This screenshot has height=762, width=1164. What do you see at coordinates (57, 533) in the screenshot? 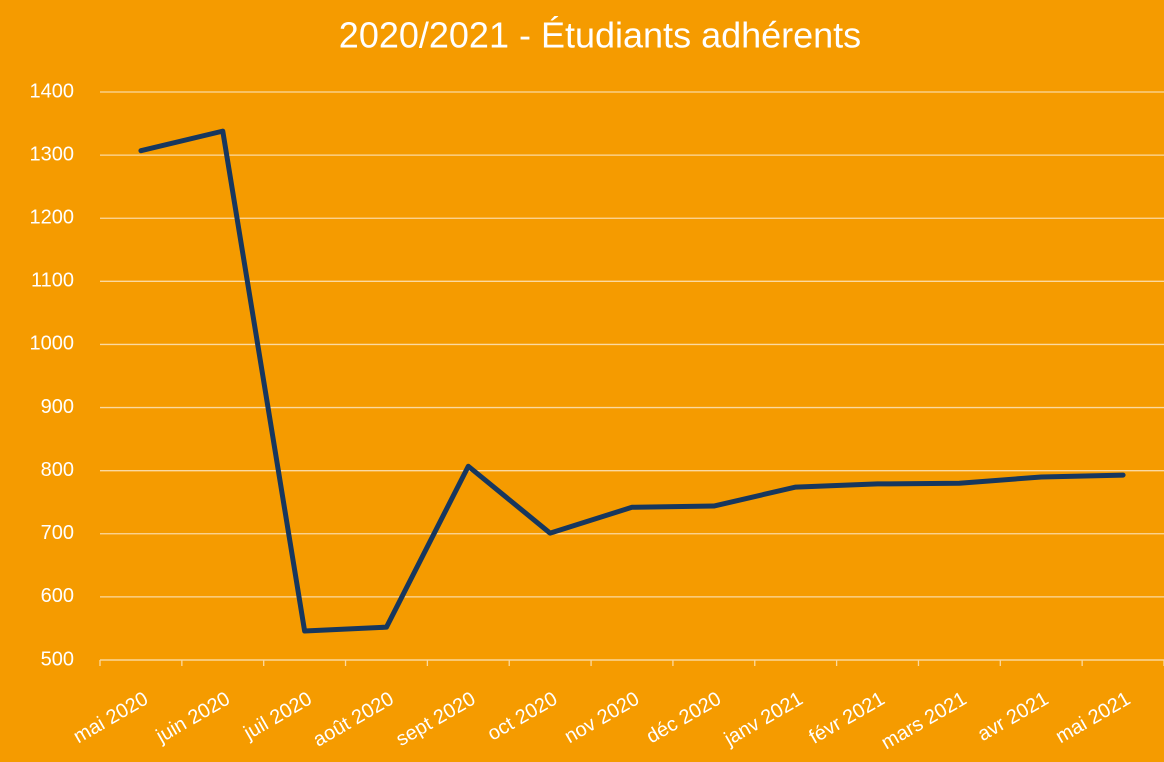
I see `y-tick-label: 700` at bounding box center [57, 533].